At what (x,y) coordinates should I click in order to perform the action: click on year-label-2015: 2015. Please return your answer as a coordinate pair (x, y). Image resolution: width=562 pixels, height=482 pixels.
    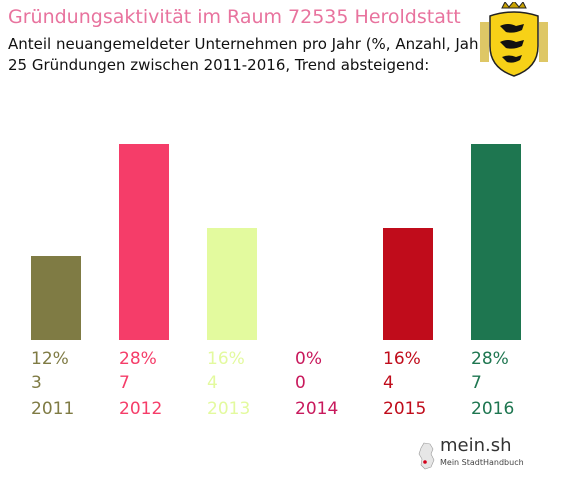
    Looking at the image, I should click on (404, 409).